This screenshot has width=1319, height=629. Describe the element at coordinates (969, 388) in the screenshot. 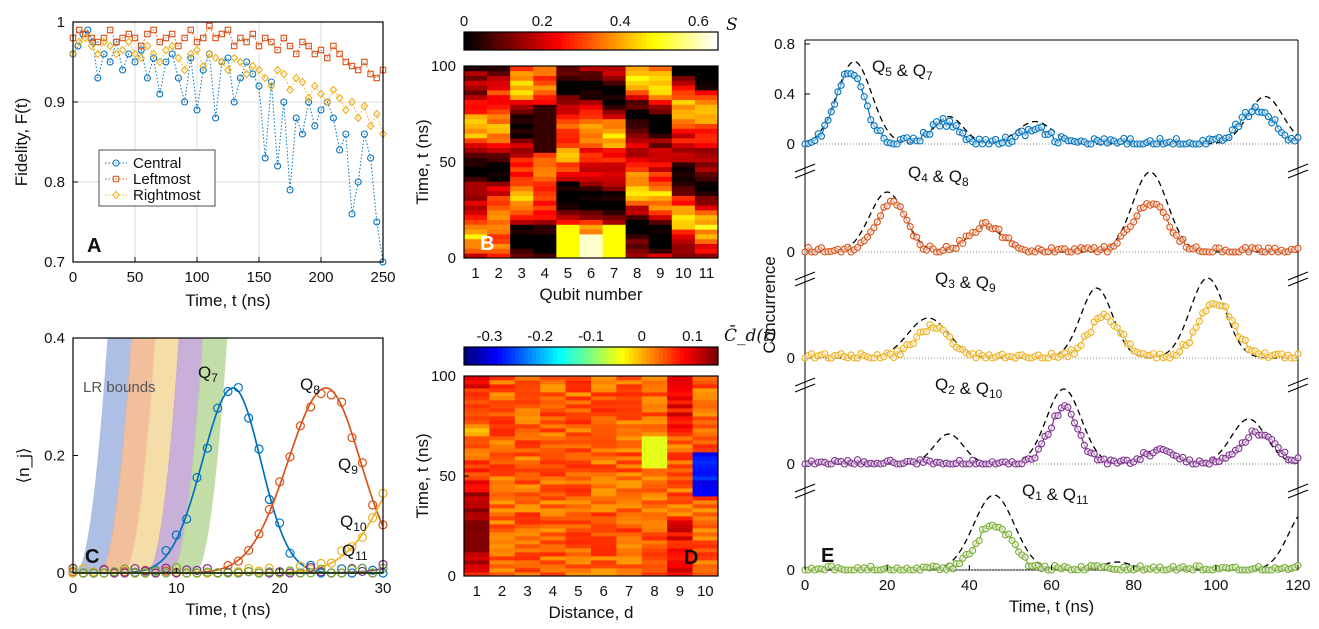

I see `pair-label: Q2 & Q10` at that location.